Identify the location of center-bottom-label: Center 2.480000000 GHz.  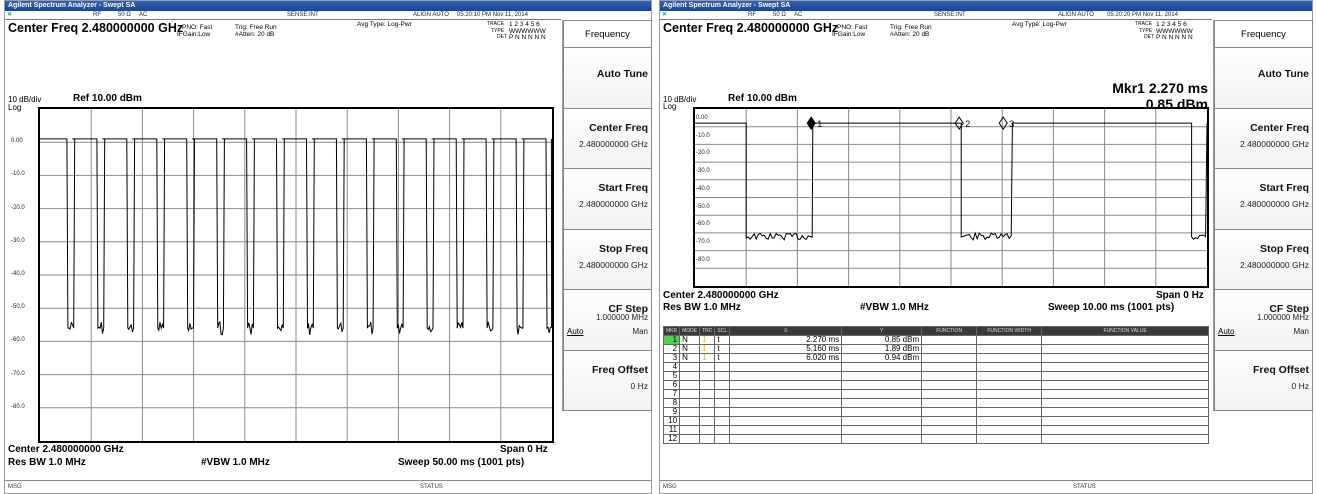
(66, 449).